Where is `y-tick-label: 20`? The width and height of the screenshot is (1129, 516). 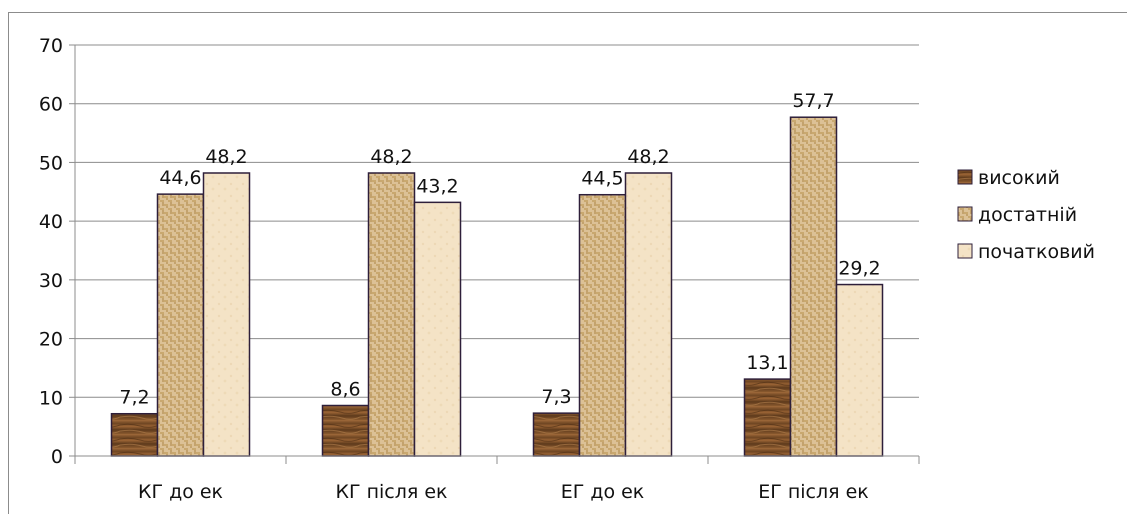 y-tick-label: 20 is located at coordinates (51, 340).